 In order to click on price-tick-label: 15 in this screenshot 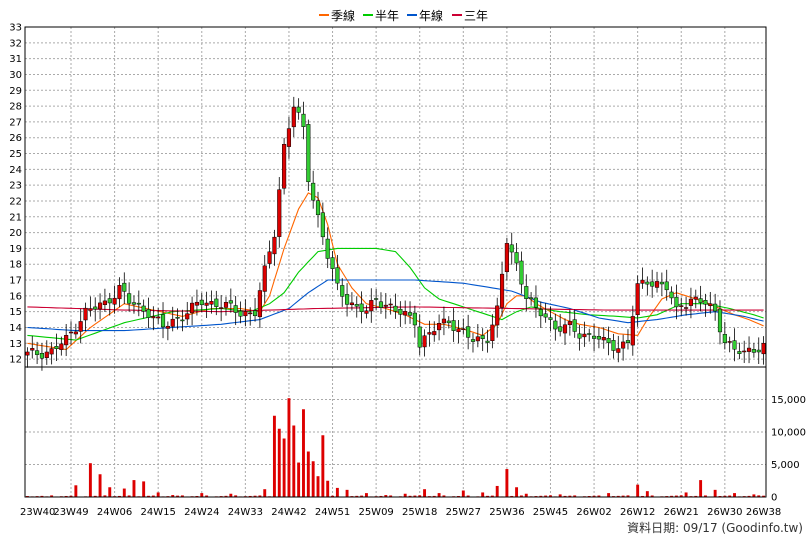, I will do `click(15, 312)`.